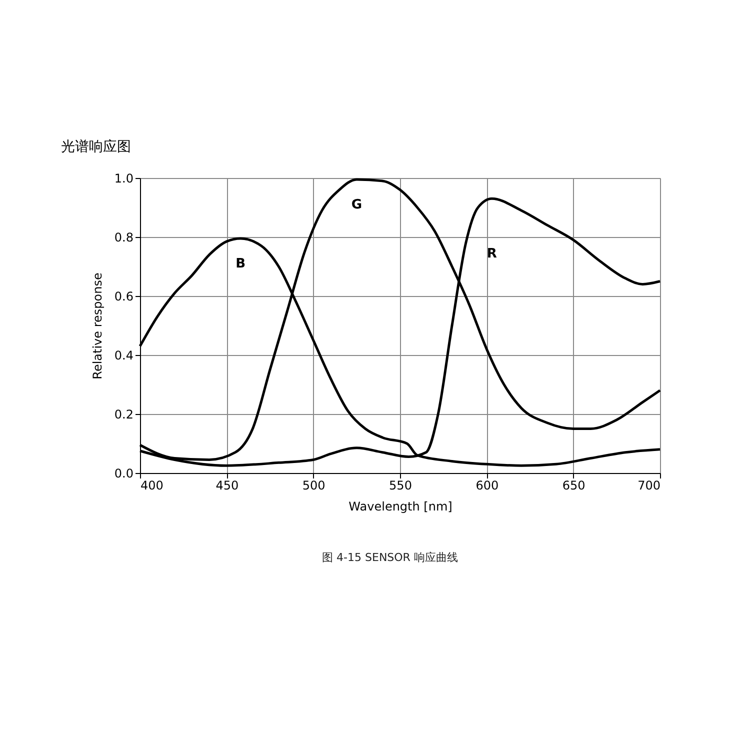 Image resolution: width=750 pixels, height=750 pixels. Describe the element at coordinates (97, 326) in the screenshot. I see `y-axis-title: Relative response` at that location.